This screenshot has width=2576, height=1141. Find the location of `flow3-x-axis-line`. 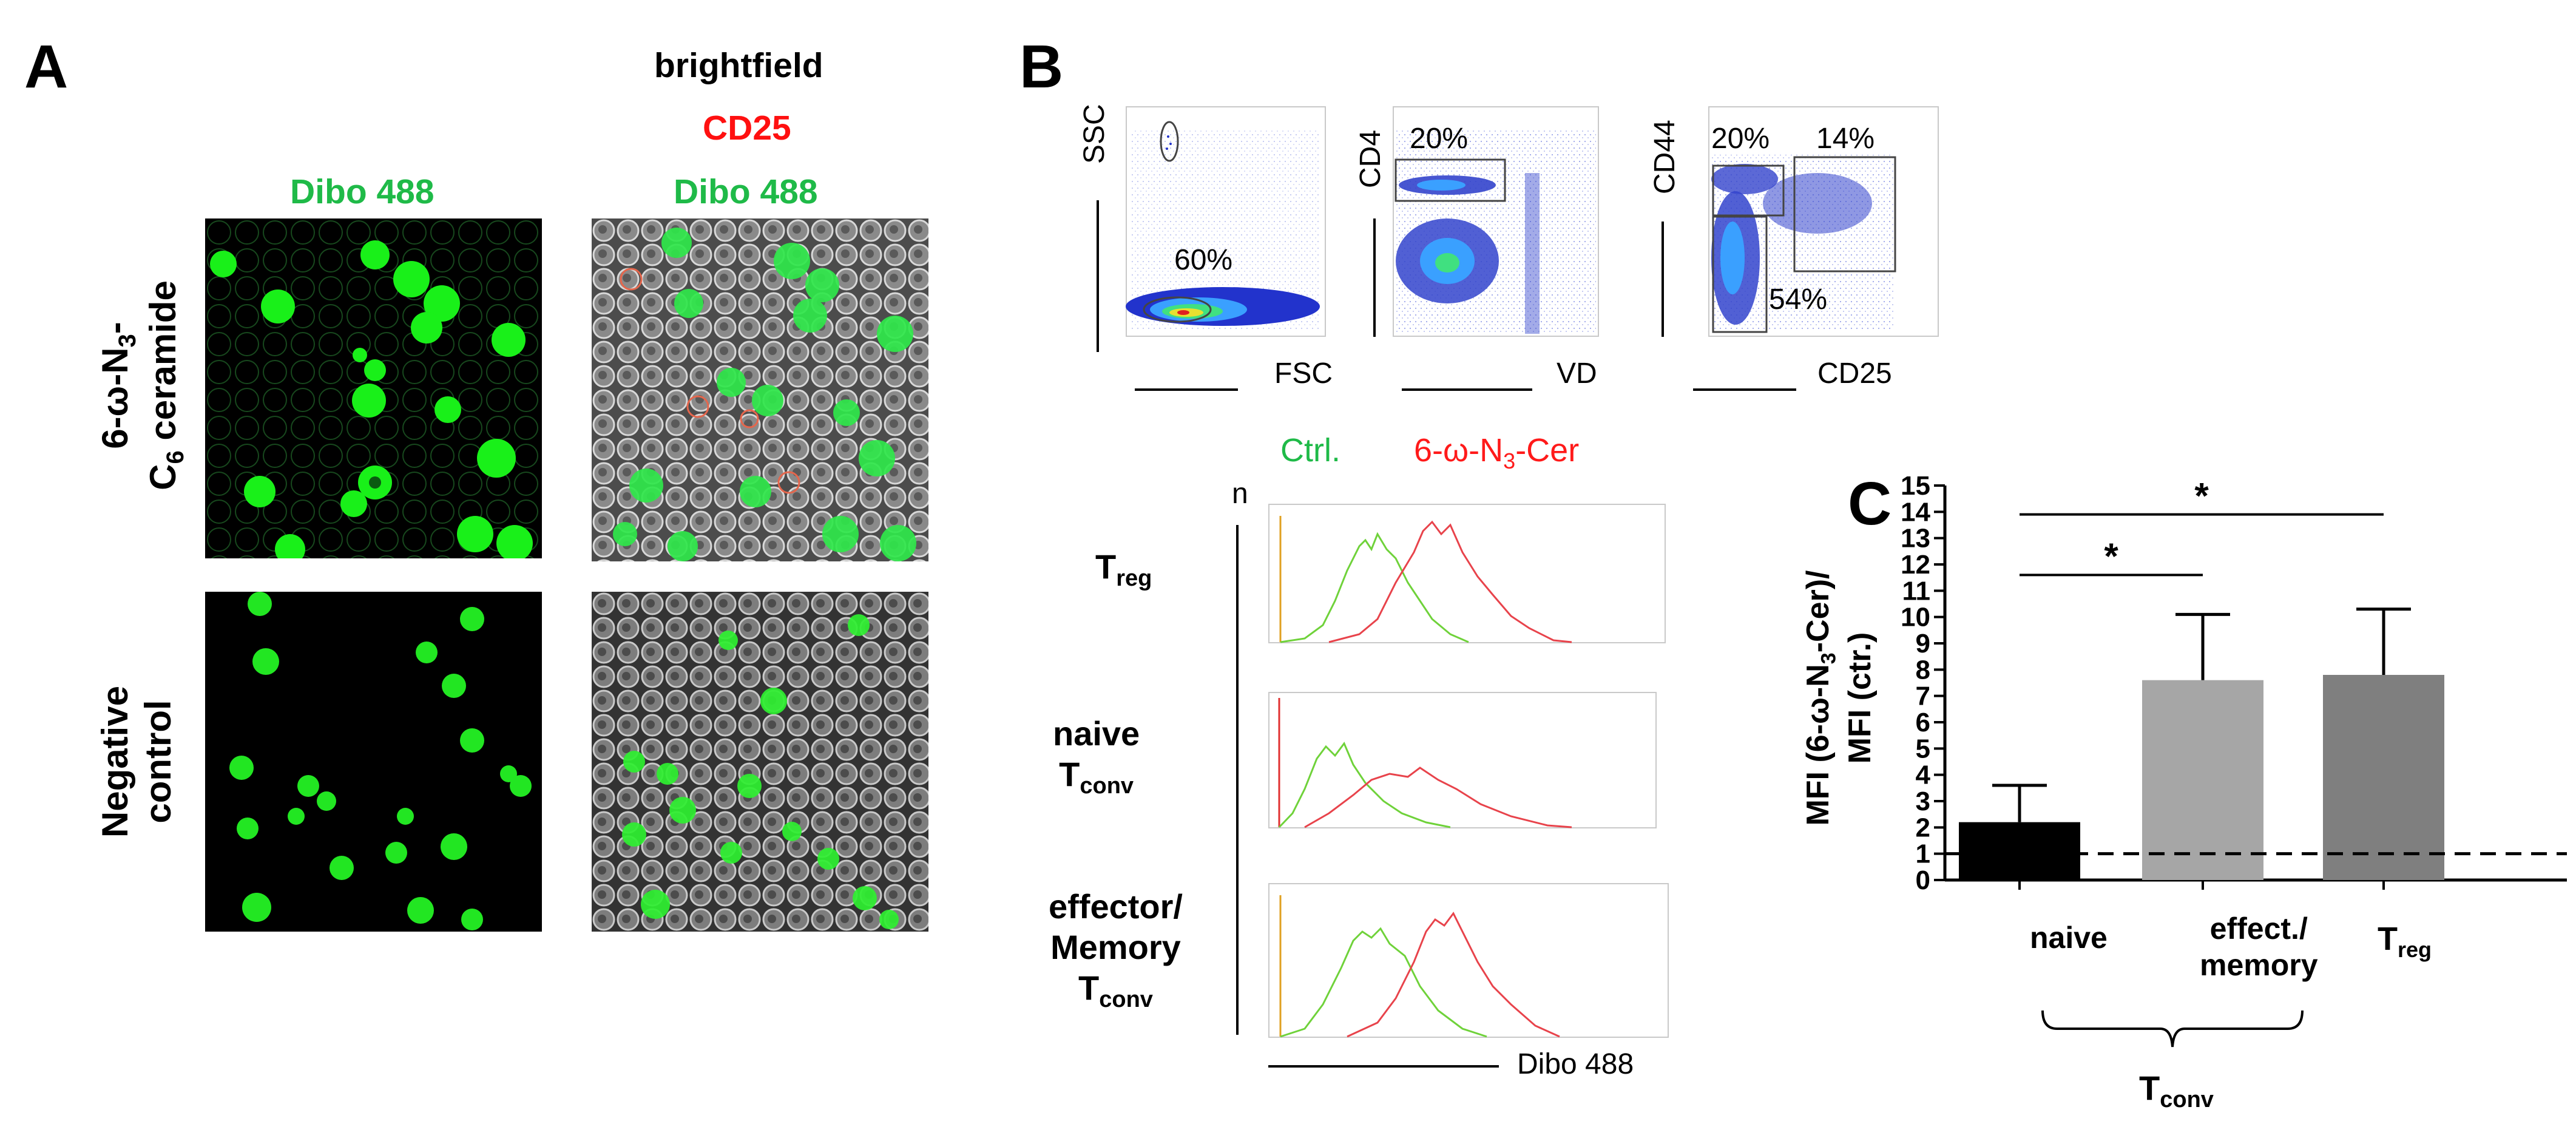

flow3-x-axis-line is located at coordinates (1744, 389).